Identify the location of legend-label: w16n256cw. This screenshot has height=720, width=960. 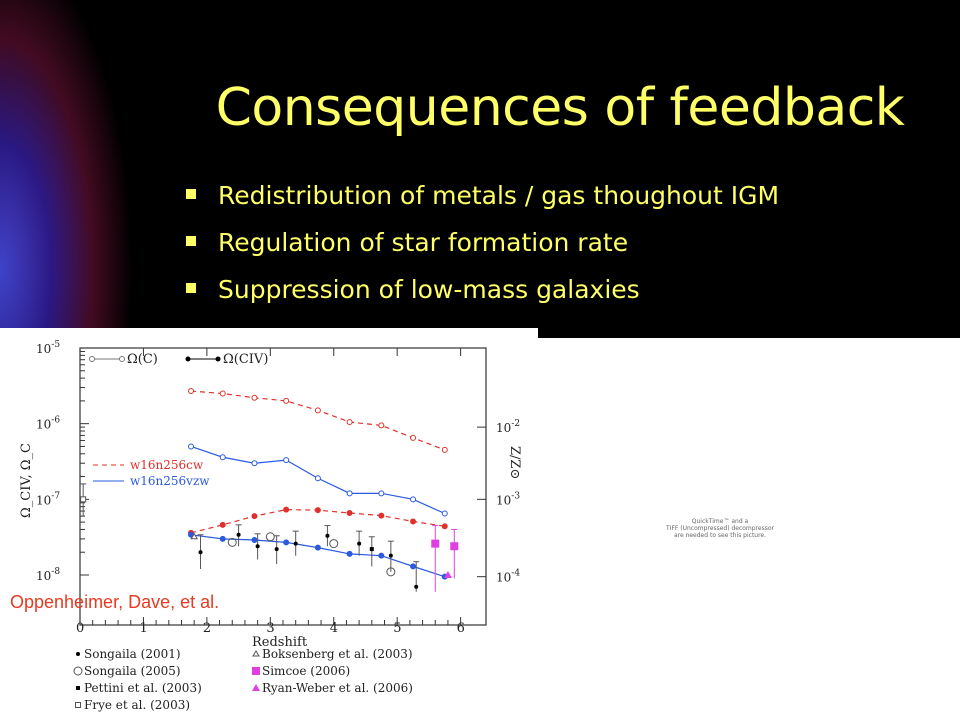
(167, 465).